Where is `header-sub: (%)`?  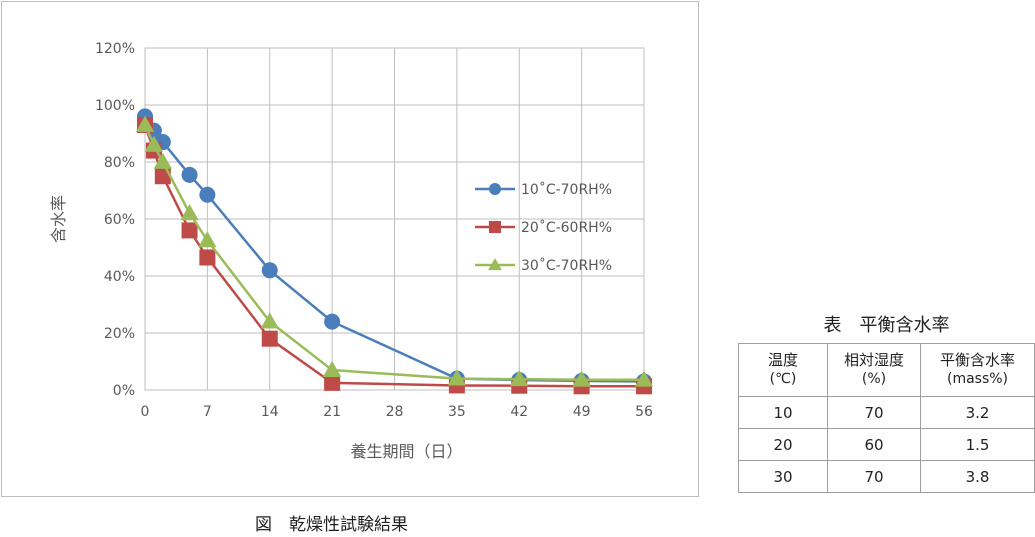
header-sub: (%) is located at coordinates (874, 379).